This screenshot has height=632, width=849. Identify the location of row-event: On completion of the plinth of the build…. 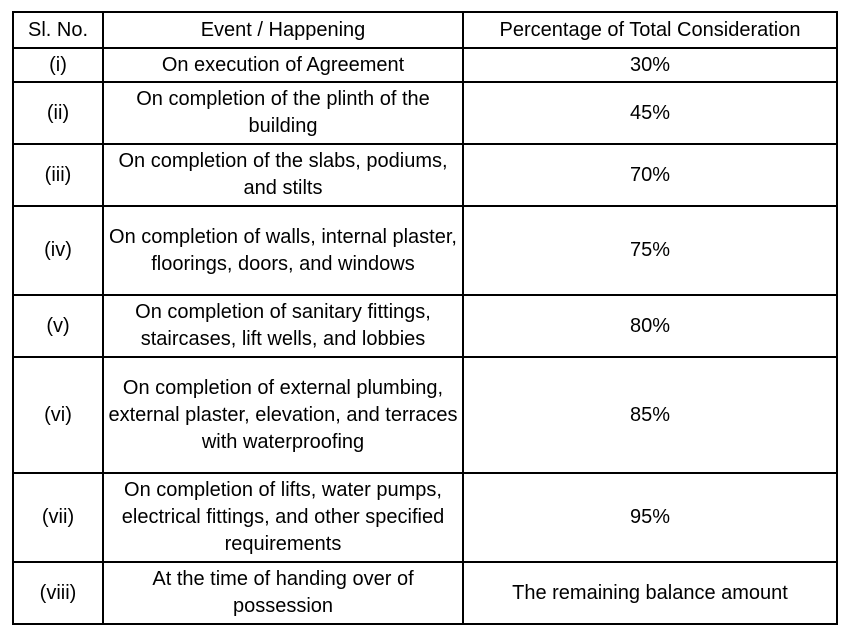
(283, 113).